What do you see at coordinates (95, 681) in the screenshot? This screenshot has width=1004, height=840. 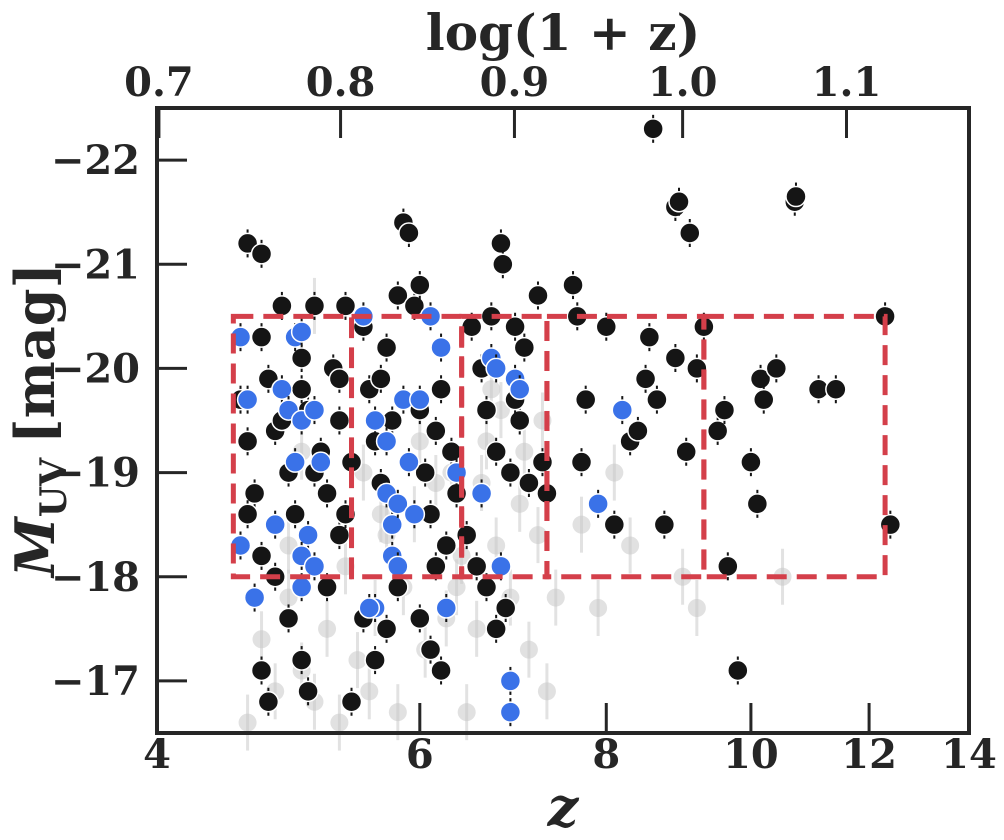 I see `y-tick-label: −17` at bounding box center [95, 681].